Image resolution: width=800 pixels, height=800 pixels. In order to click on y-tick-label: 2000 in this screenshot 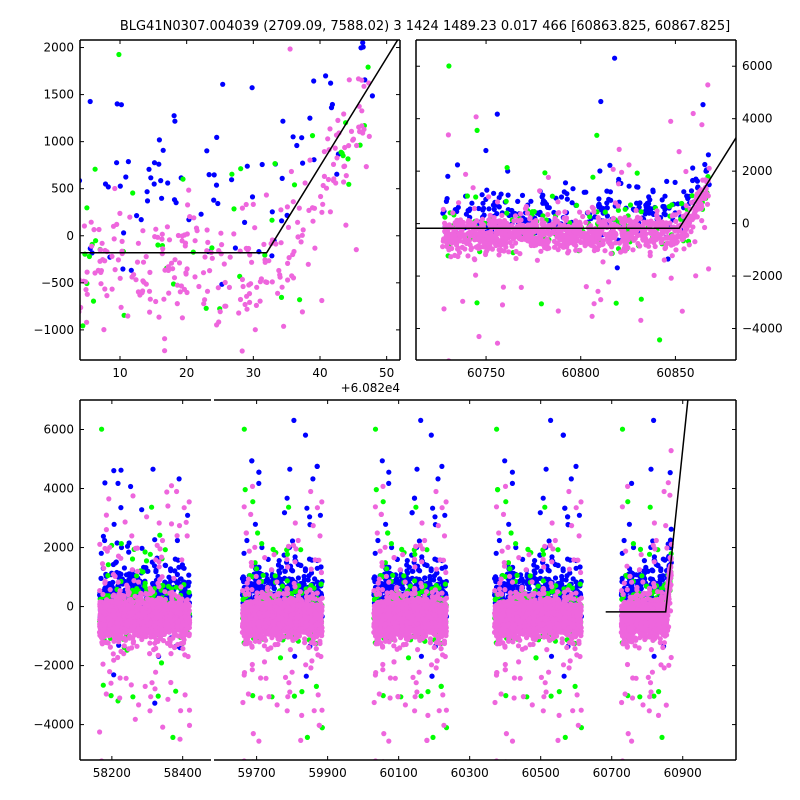, I will do `click(757, 171)`.